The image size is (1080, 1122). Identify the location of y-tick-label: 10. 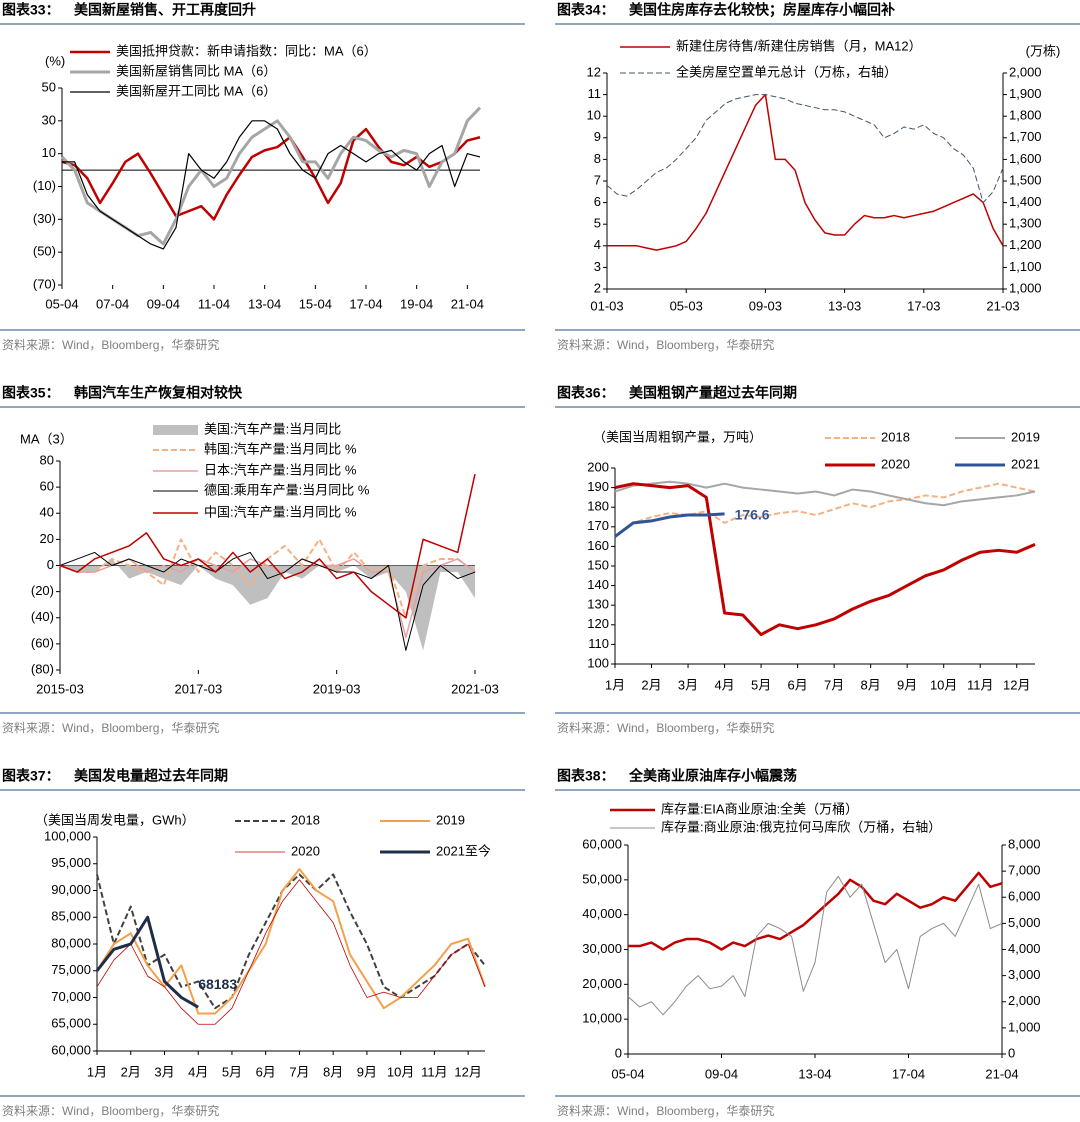
(594, 115).